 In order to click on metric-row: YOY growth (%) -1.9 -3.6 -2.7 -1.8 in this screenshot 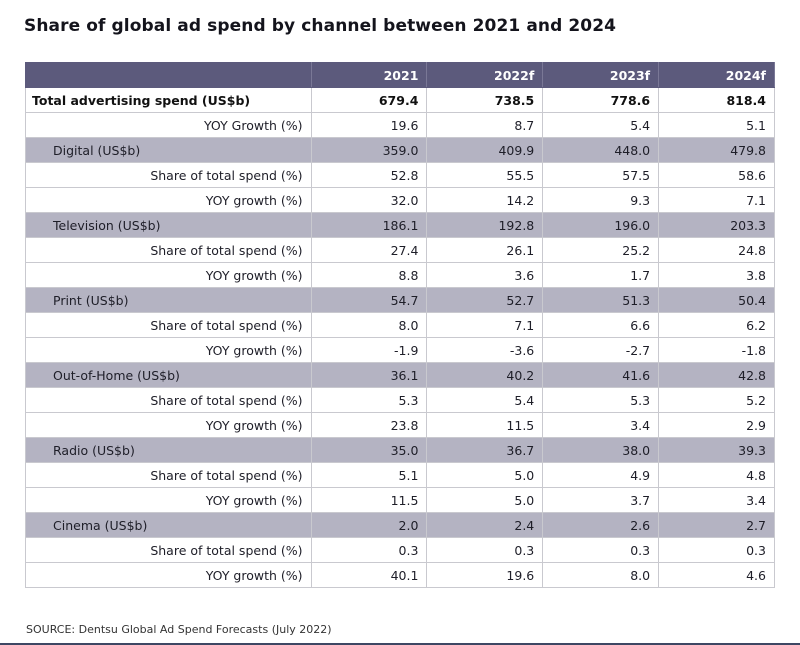, I will do `click(400, 350)`.